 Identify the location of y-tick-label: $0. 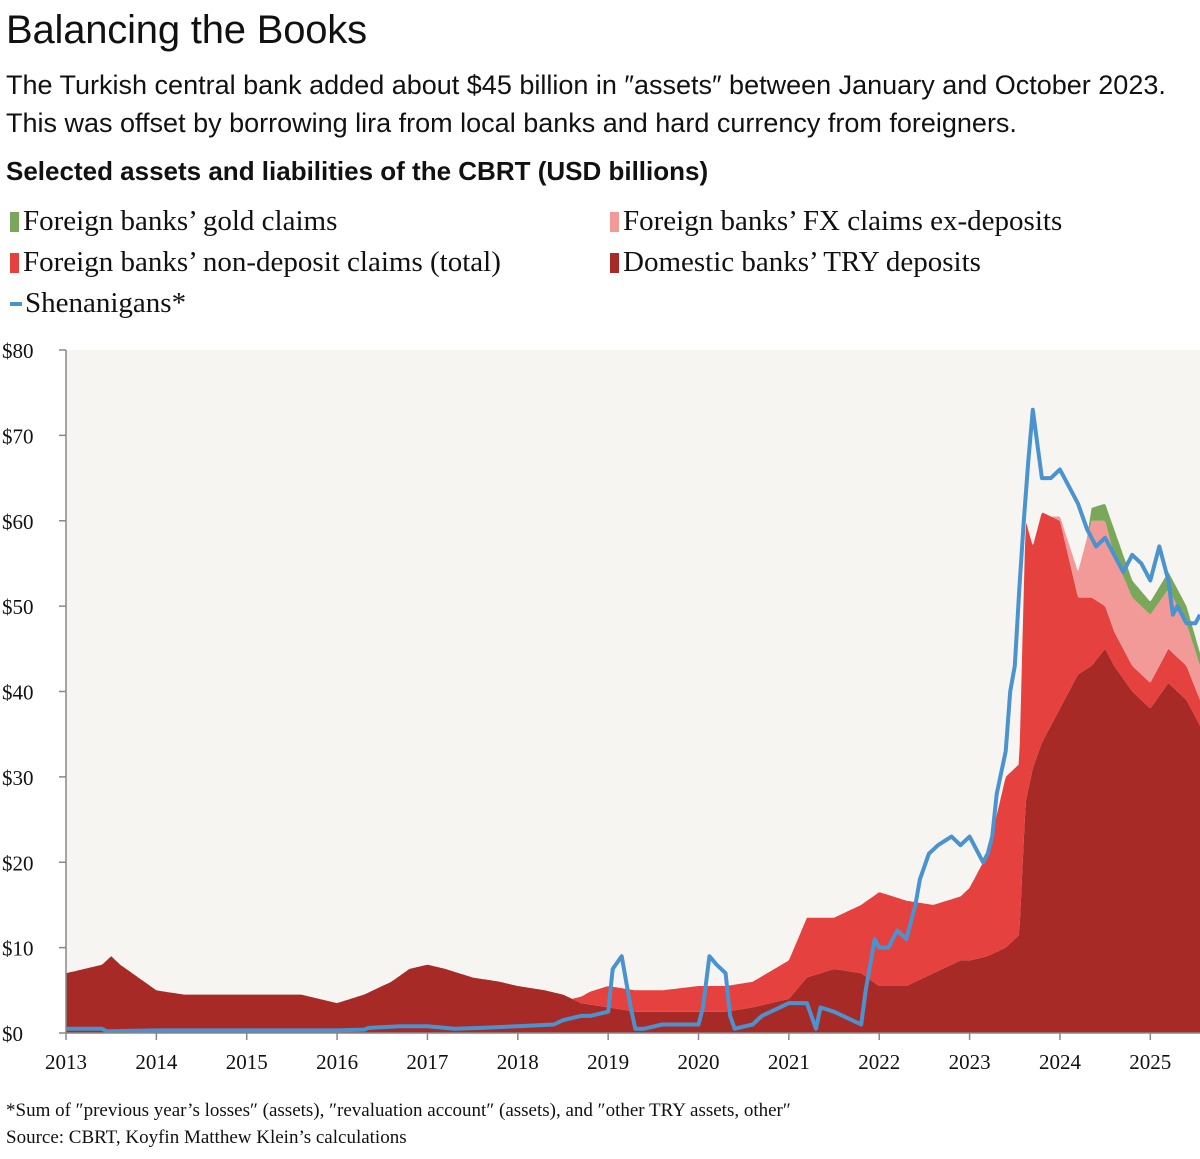
(12, 1034).